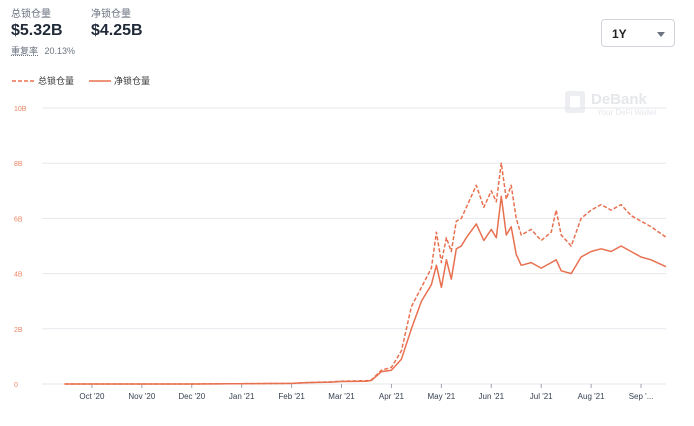  What do you see at coordinates (20, 247) in the screenshot?
I see `y-axis: 0 2B 4B 6B 8B 10B` at bounding box center [20, 247].